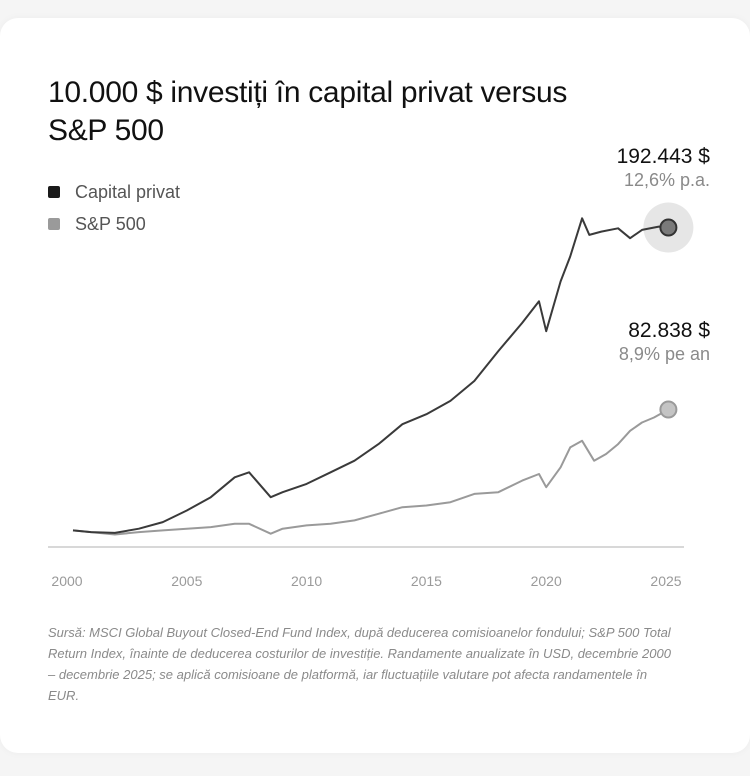  Describe the element at coordinates (54, 192) in the screenshot. I see `legend-swatch-private-equity` at that location.